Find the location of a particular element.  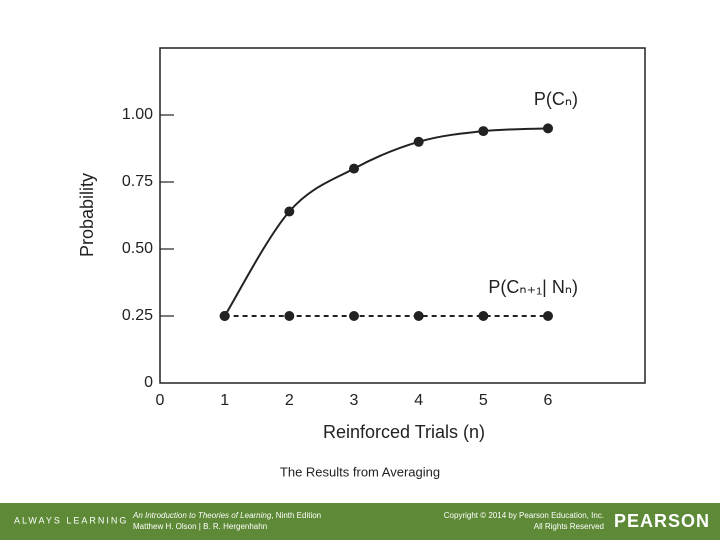

y-tick-label: 0 is located at coordinates (148, 382).